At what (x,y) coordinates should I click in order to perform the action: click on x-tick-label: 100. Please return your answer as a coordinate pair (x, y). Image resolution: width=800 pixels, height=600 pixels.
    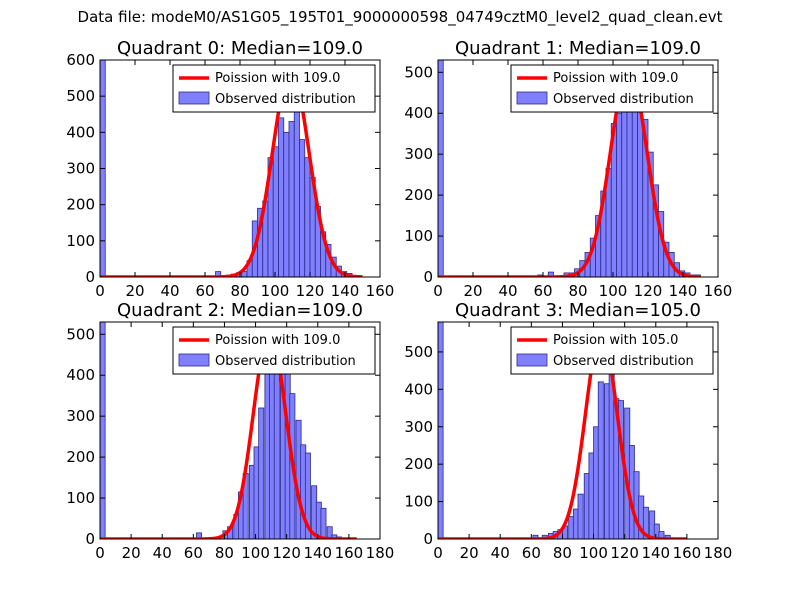
    Looking at the image, I should click on (255, 553).